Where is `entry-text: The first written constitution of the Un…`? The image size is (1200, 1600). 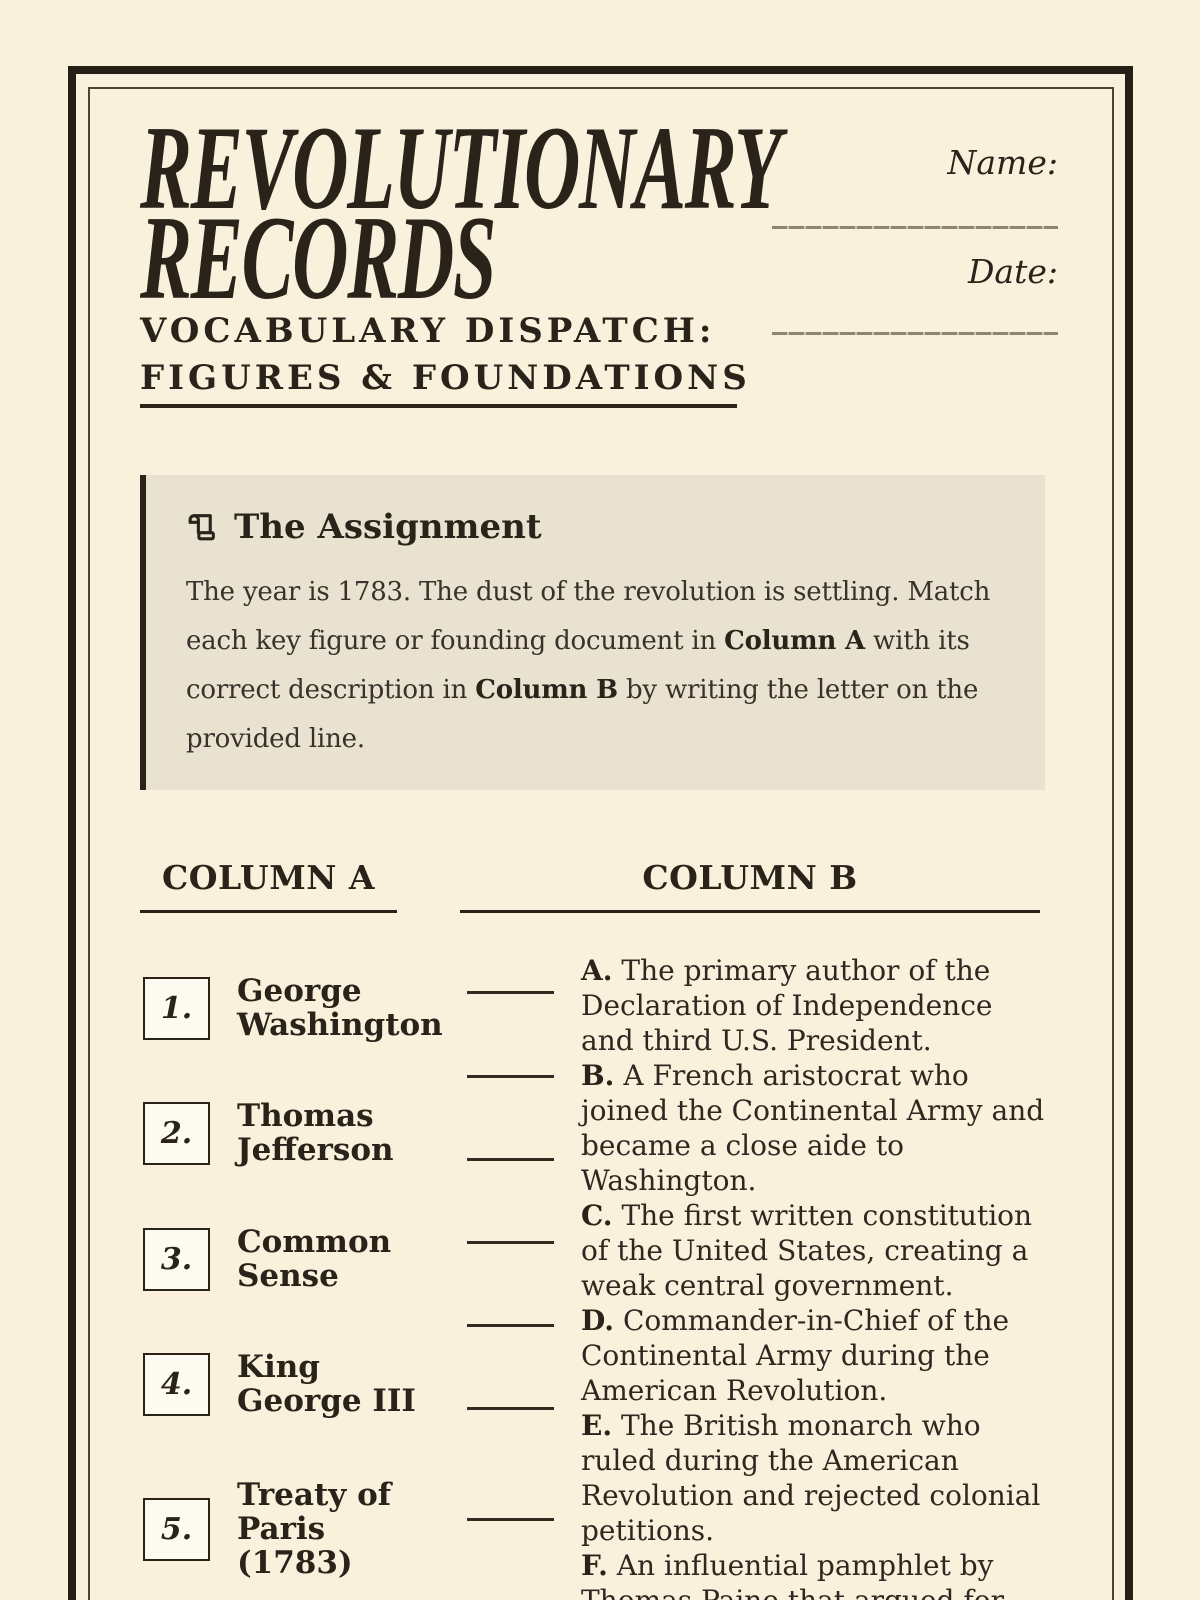
entry-text: The first written constitution of the Un… is located at coordinates (807, 1250).